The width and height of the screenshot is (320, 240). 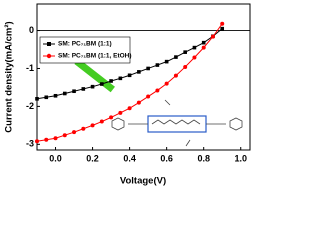 What do you see at coordinates (129, 158) in the screenshot?
I see `x-tick-label: 0.4` at bounding box center [129, 158].